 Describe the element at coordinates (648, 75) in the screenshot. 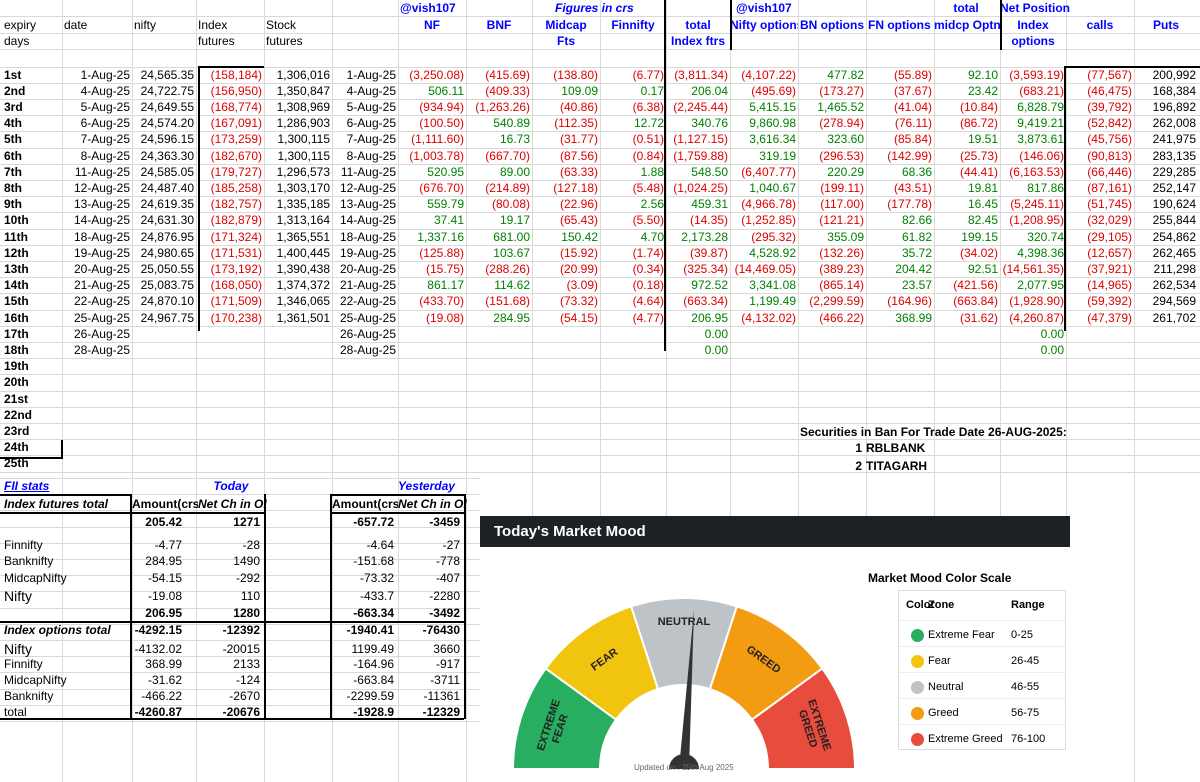

I see `finnifty-cell: (6.77)` at that location.